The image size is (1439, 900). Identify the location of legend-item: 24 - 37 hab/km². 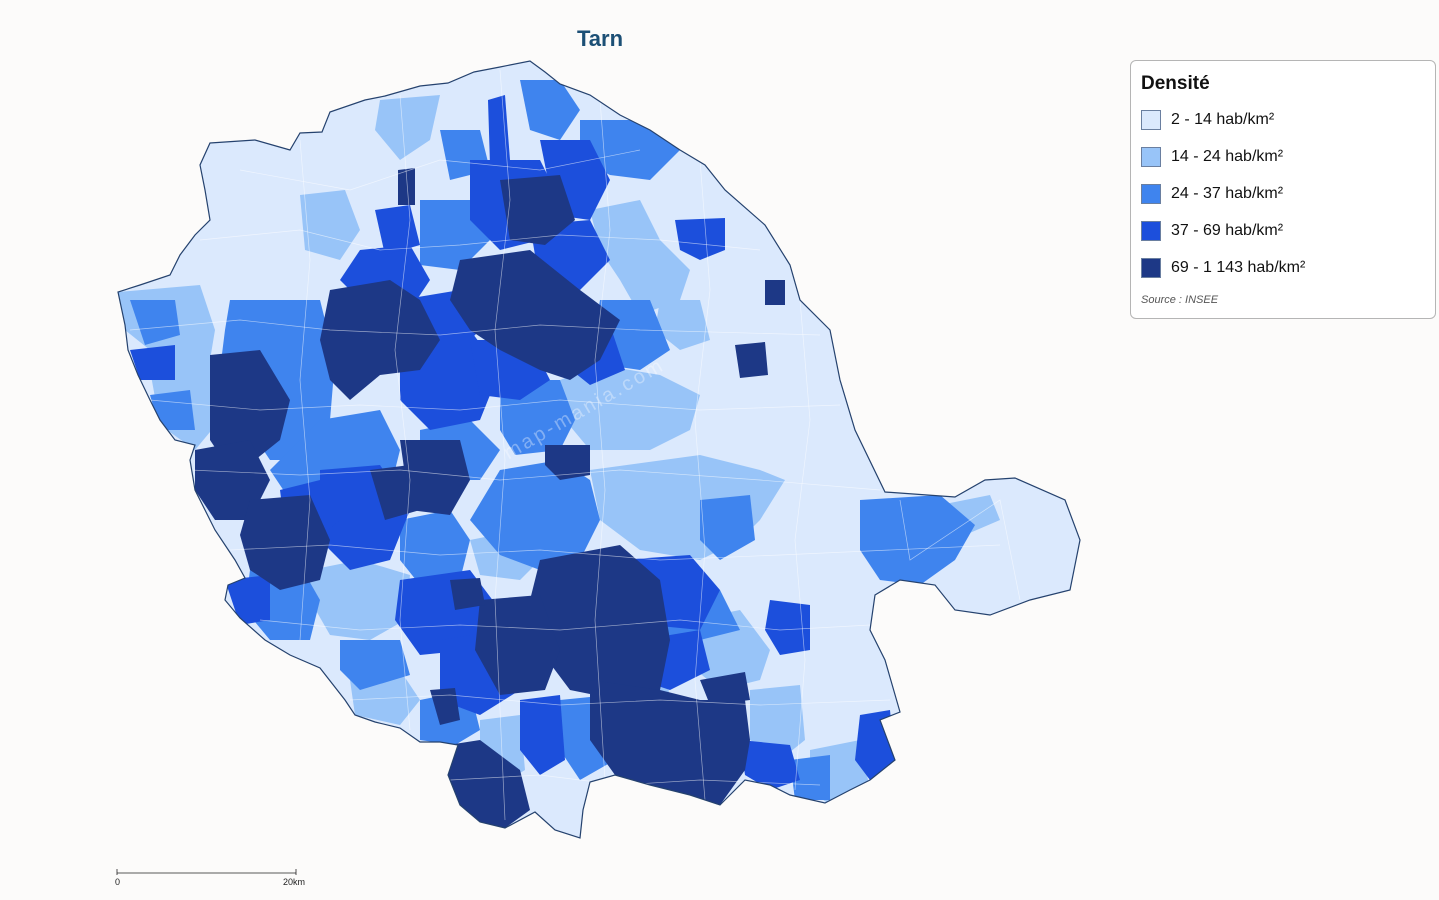
(1283, 193).